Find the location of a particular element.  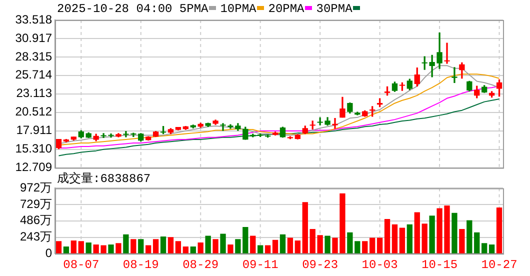

y-tick-label: 17.911 is located at coordinates (34, 130).